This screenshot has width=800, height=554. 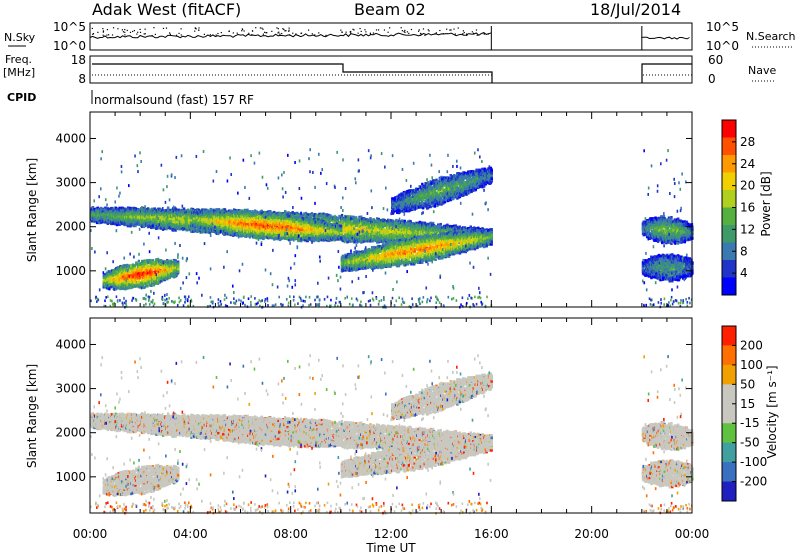 What do you see at coordinates (166, 9) in the screenshot?
I see `station-title: Adak West (fitACF)` at bounding box center [166, 9].